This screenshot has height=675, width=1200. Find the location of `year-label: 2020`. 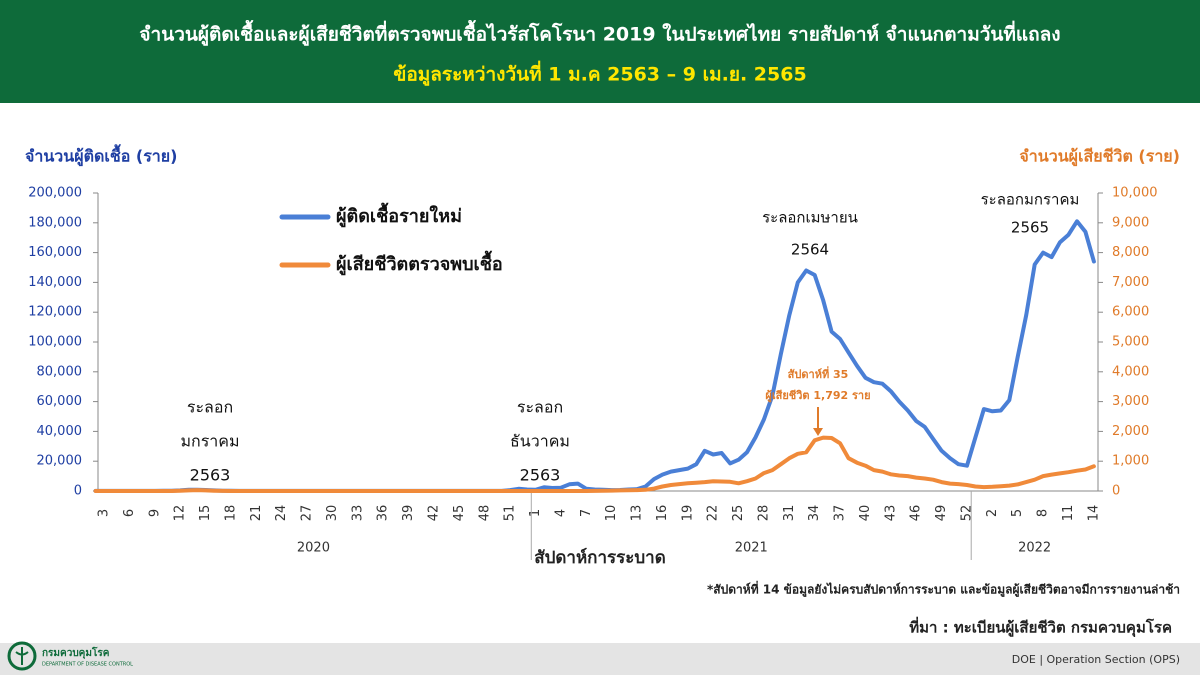

year-label: 2020 is located at coordinates (313, 548).